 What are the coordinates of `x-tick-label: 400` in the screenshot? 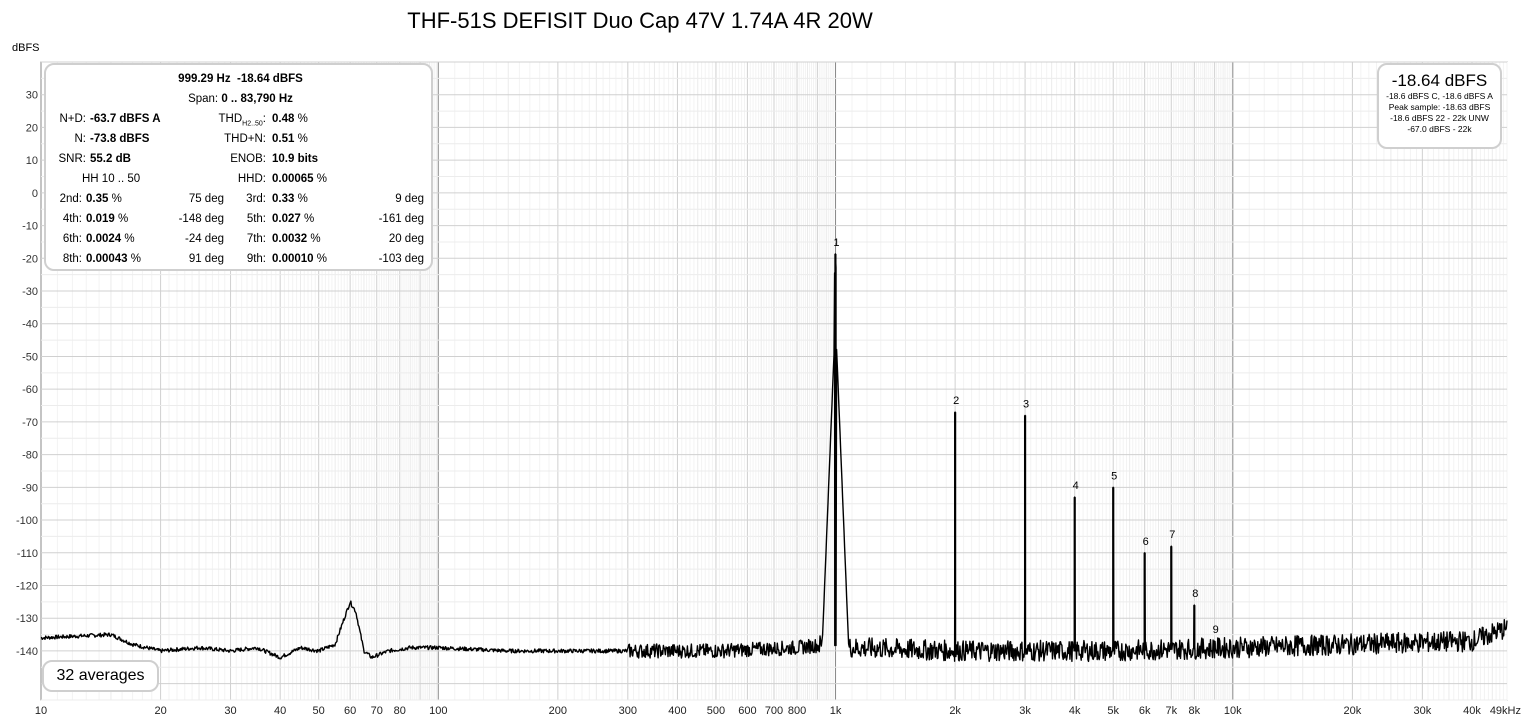 It's located at (677, 711).